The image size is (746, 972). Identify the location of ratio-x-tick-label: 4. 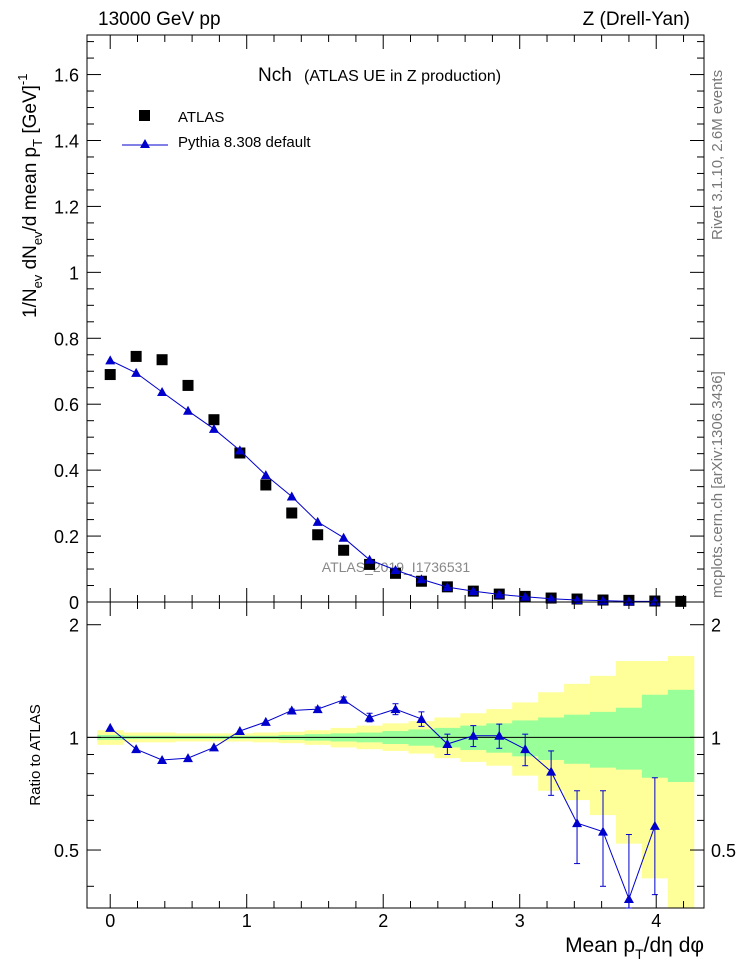
(656, 921).